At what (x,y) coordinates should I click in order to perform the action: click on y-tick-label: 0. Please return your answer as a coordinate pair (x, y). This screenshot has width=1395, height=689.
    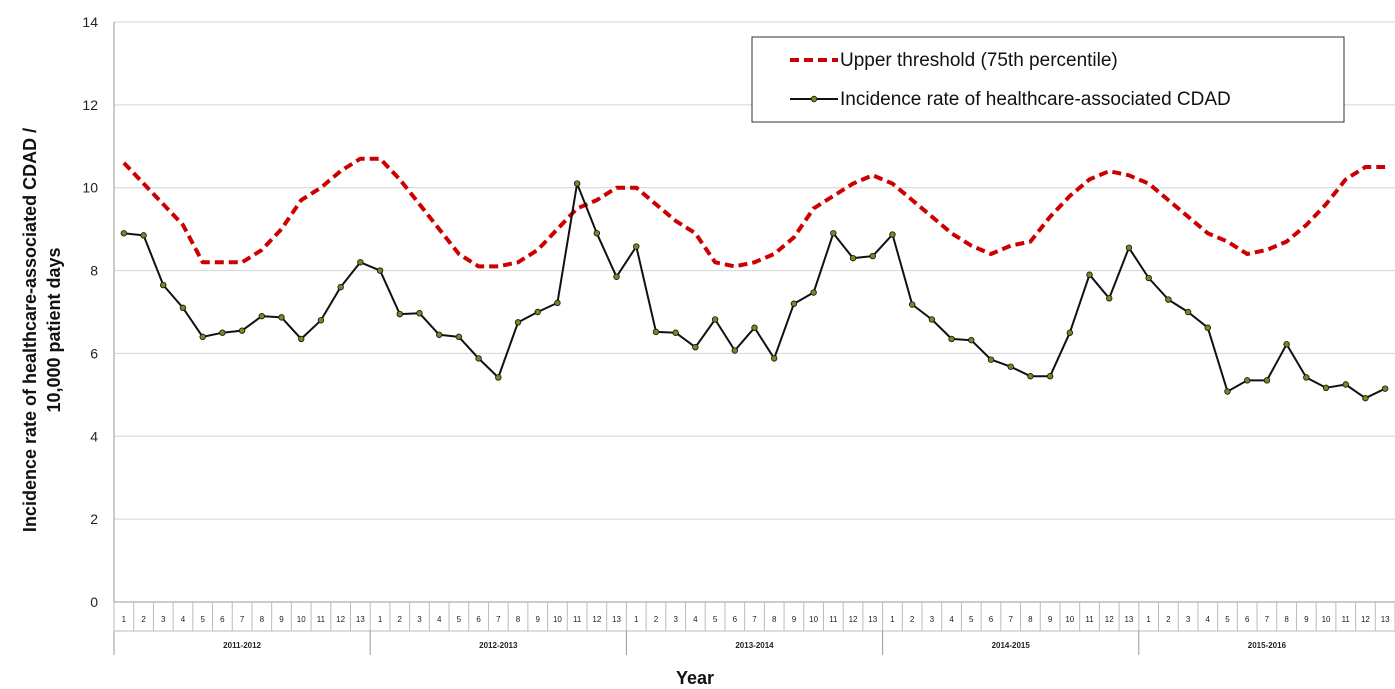
    Looking at the image, I should click on (94, 602).